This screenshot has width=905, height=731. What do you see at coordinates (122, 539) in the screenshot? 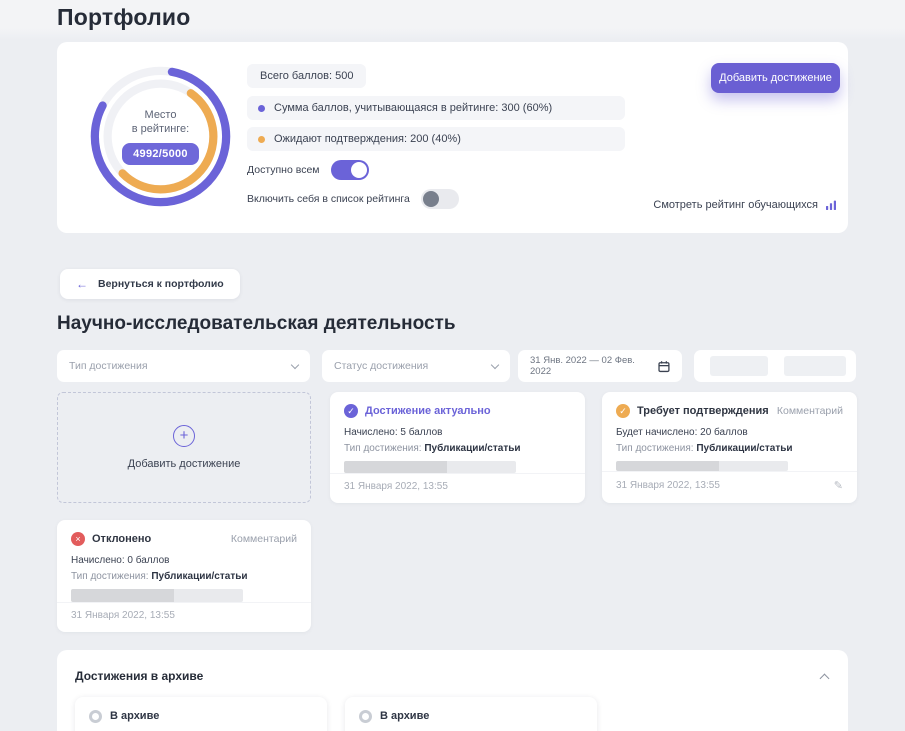
I see `achievement-status-label: Отклонено` at bounding box center [122, 539].